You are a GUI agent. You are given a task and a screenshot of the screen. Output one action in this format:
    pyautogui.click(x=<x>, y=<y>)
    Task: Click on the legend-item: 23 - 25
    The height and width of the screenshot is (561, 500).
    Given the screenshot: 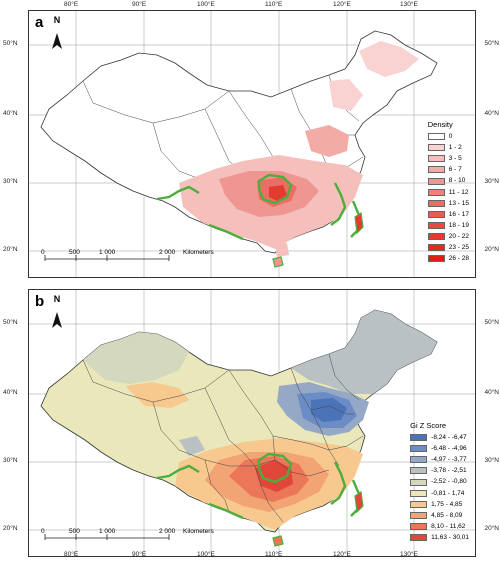 What is the action you would take?
    pyautogui.click(x=448, y=247)
    